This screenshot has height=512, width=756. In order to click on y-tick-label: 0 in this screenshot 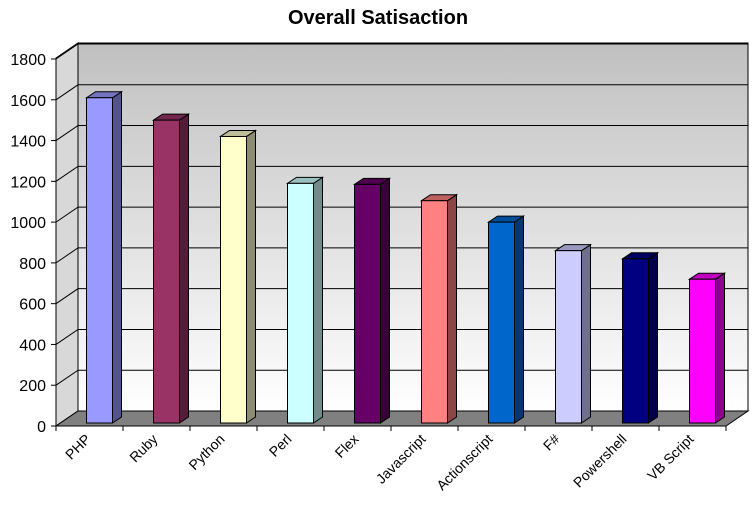, I will do `click(41, 427)`.